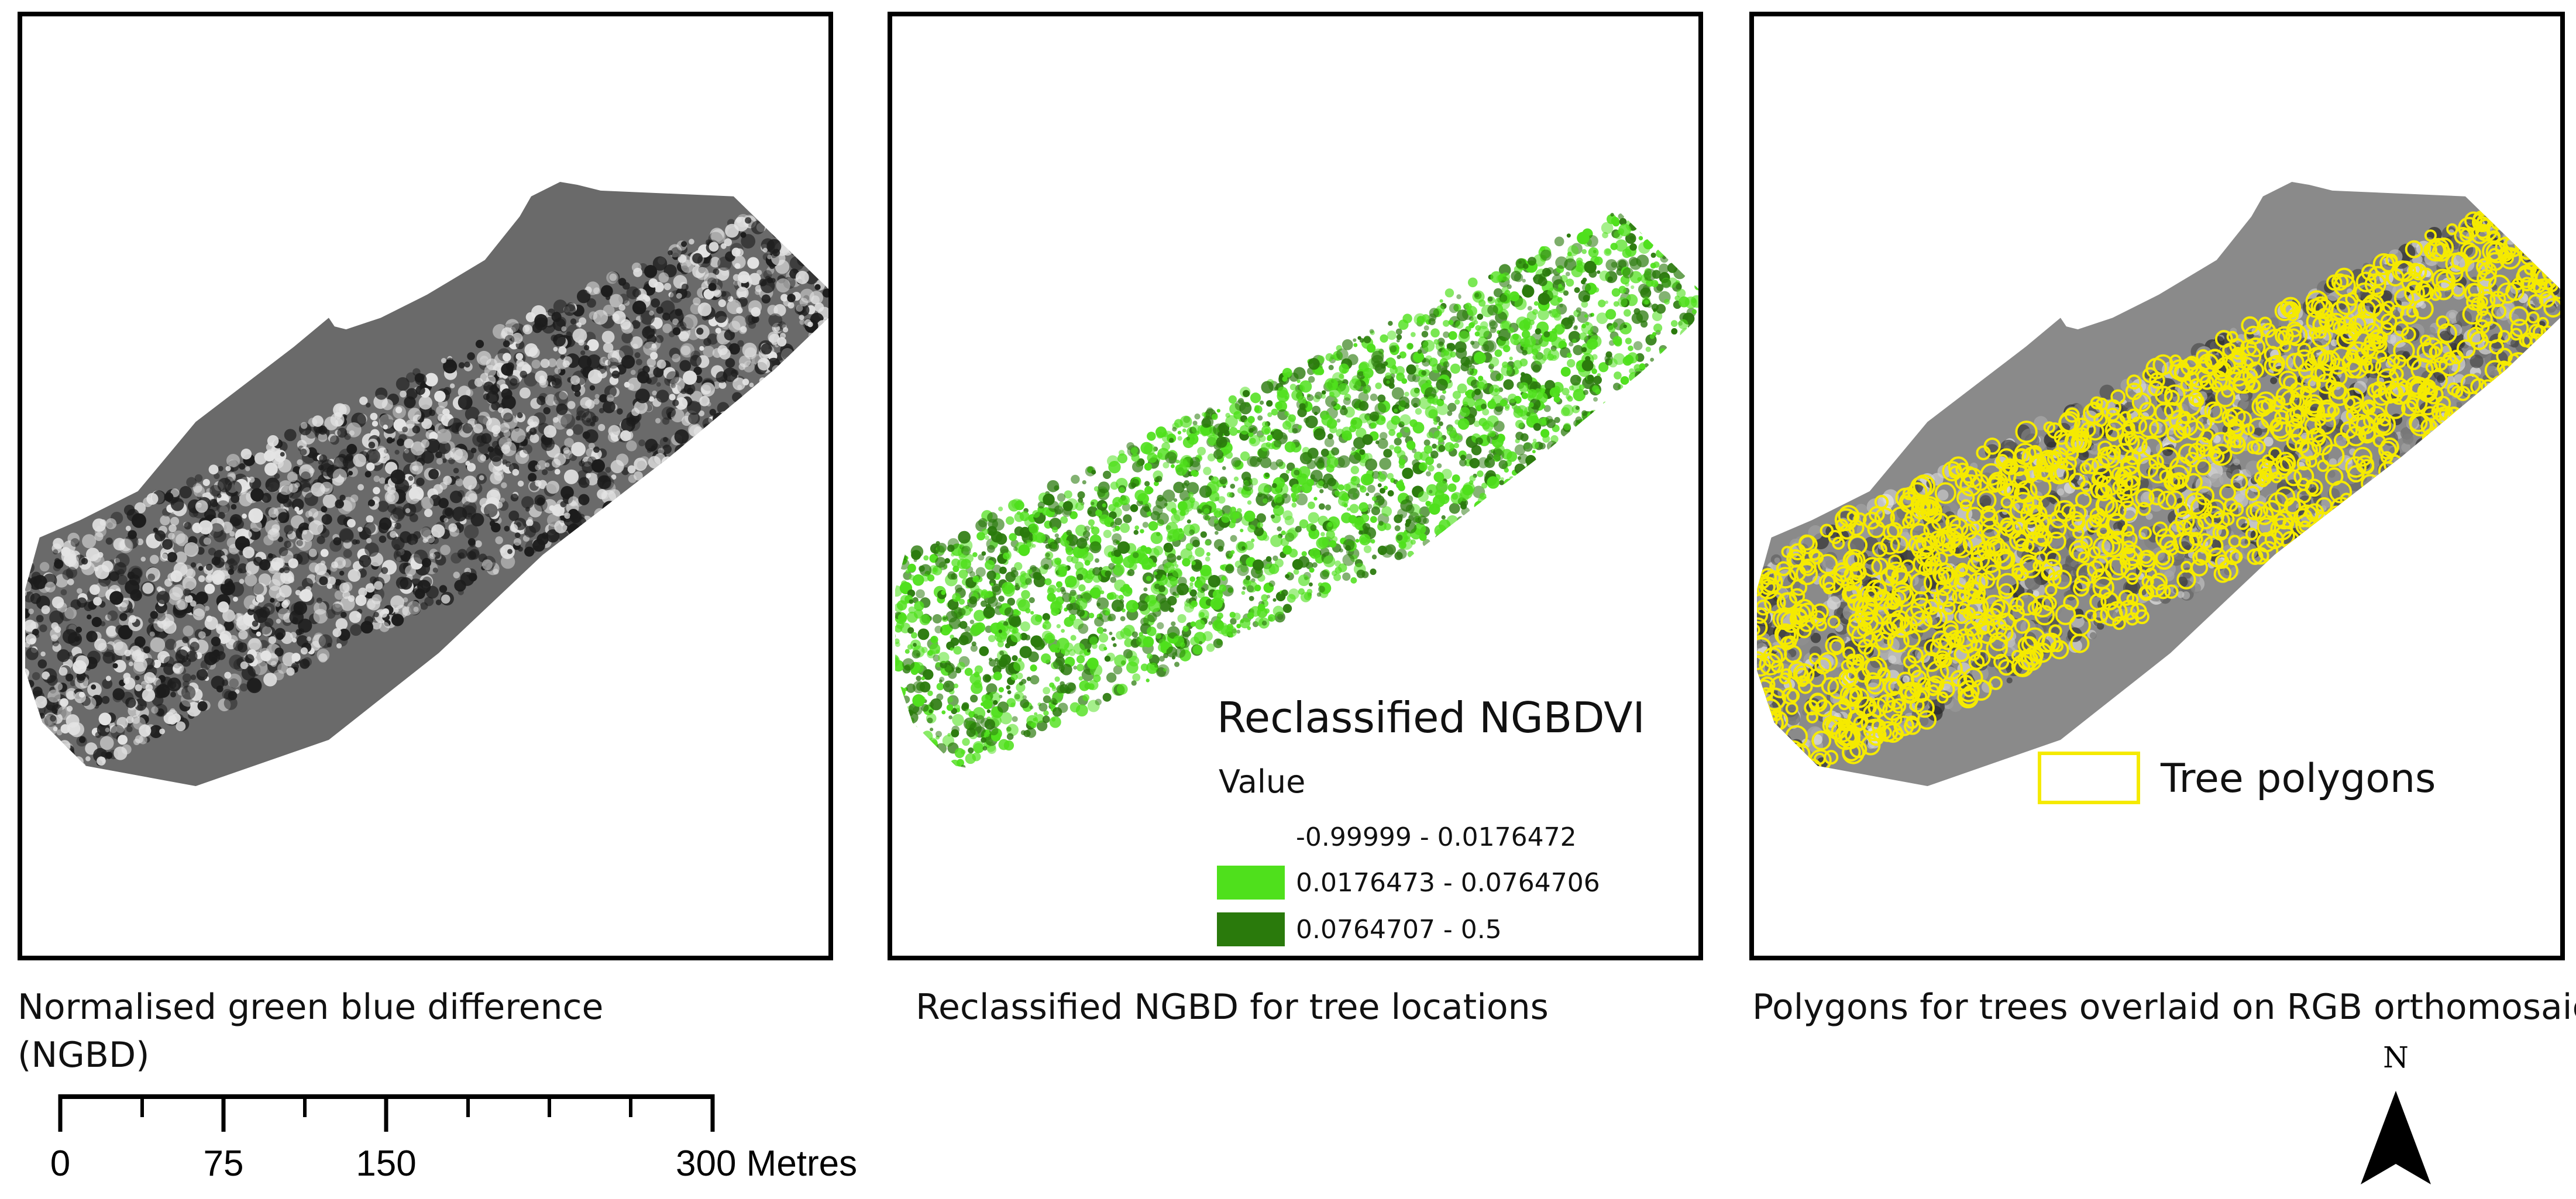 This screenshot has width=2576, height=1199. Describe the element at coordinates (84, 1055) in the screenshot. I see `ngbd-caption-line2: (NGBD)` at that location.